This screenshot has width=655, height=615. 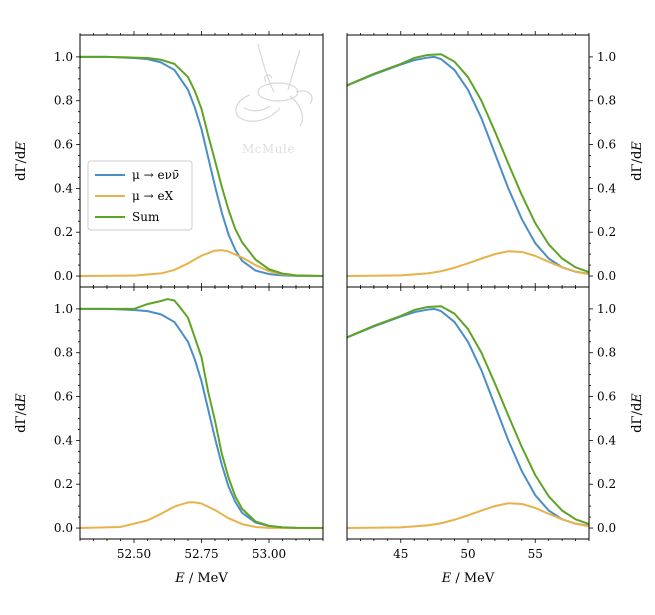 I want to click on x-tick-label: 45, so click(x=400, y=554).